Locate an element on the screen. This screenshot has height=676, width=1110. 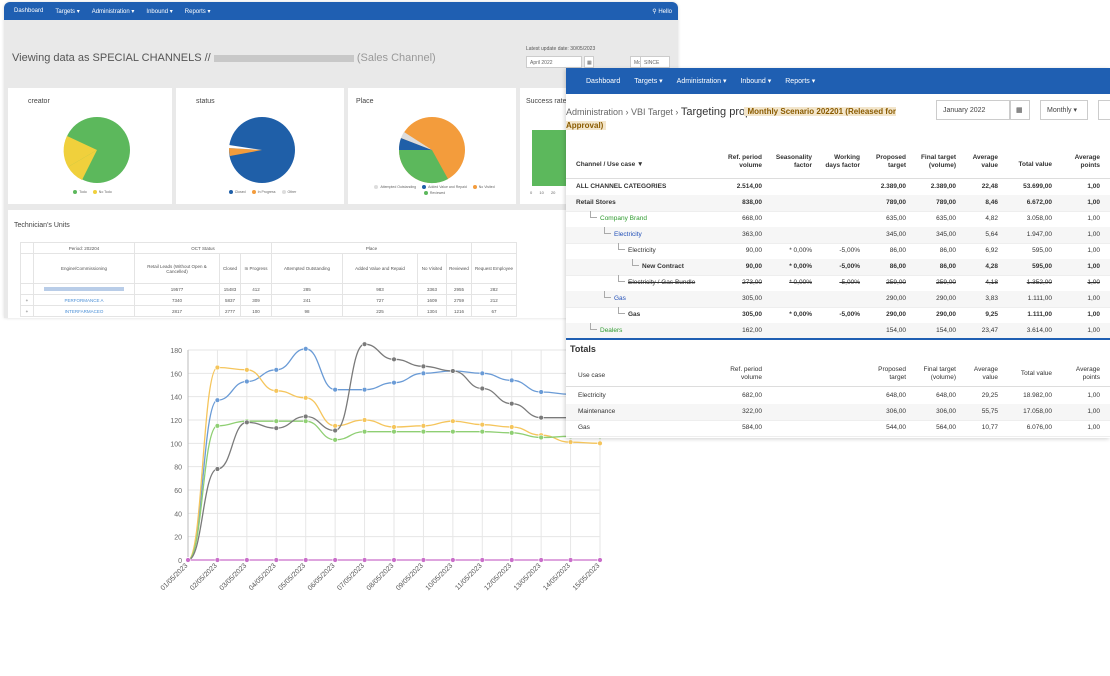
breadcrumb-path: Administration › VBI Target › is located at coordinates (622, 112).